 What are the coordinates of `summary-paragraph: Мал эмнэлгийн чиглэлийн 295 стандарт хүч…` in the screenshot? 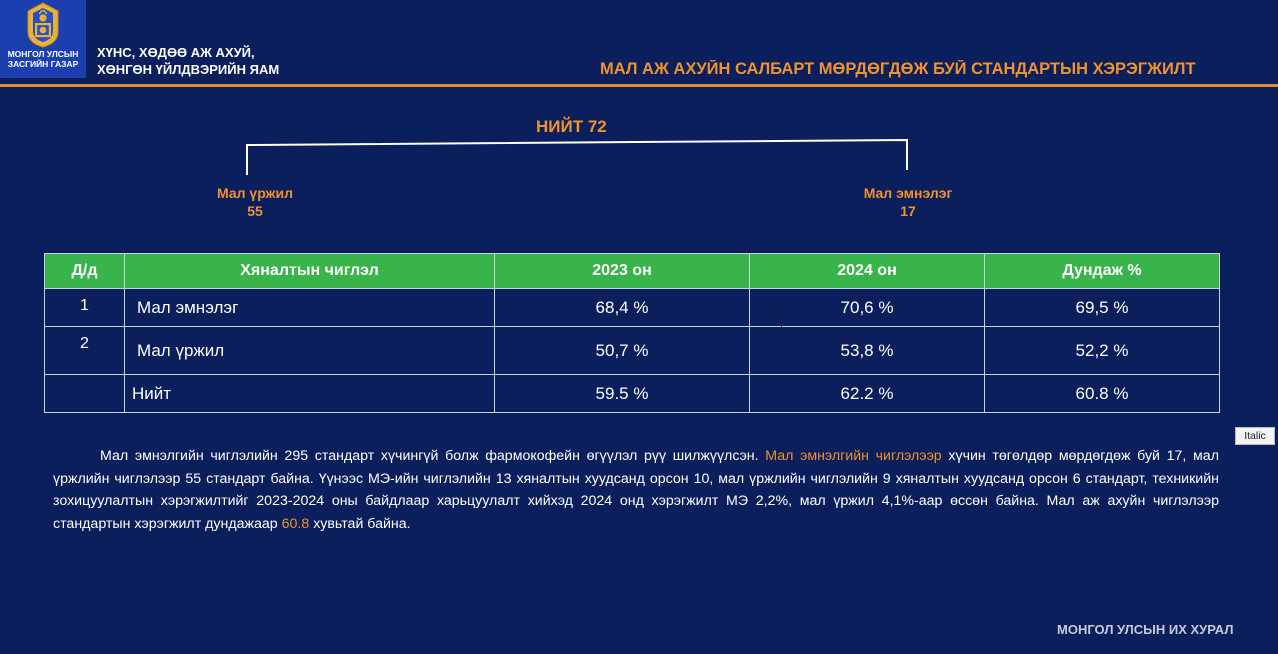 It's located at (636, 490).